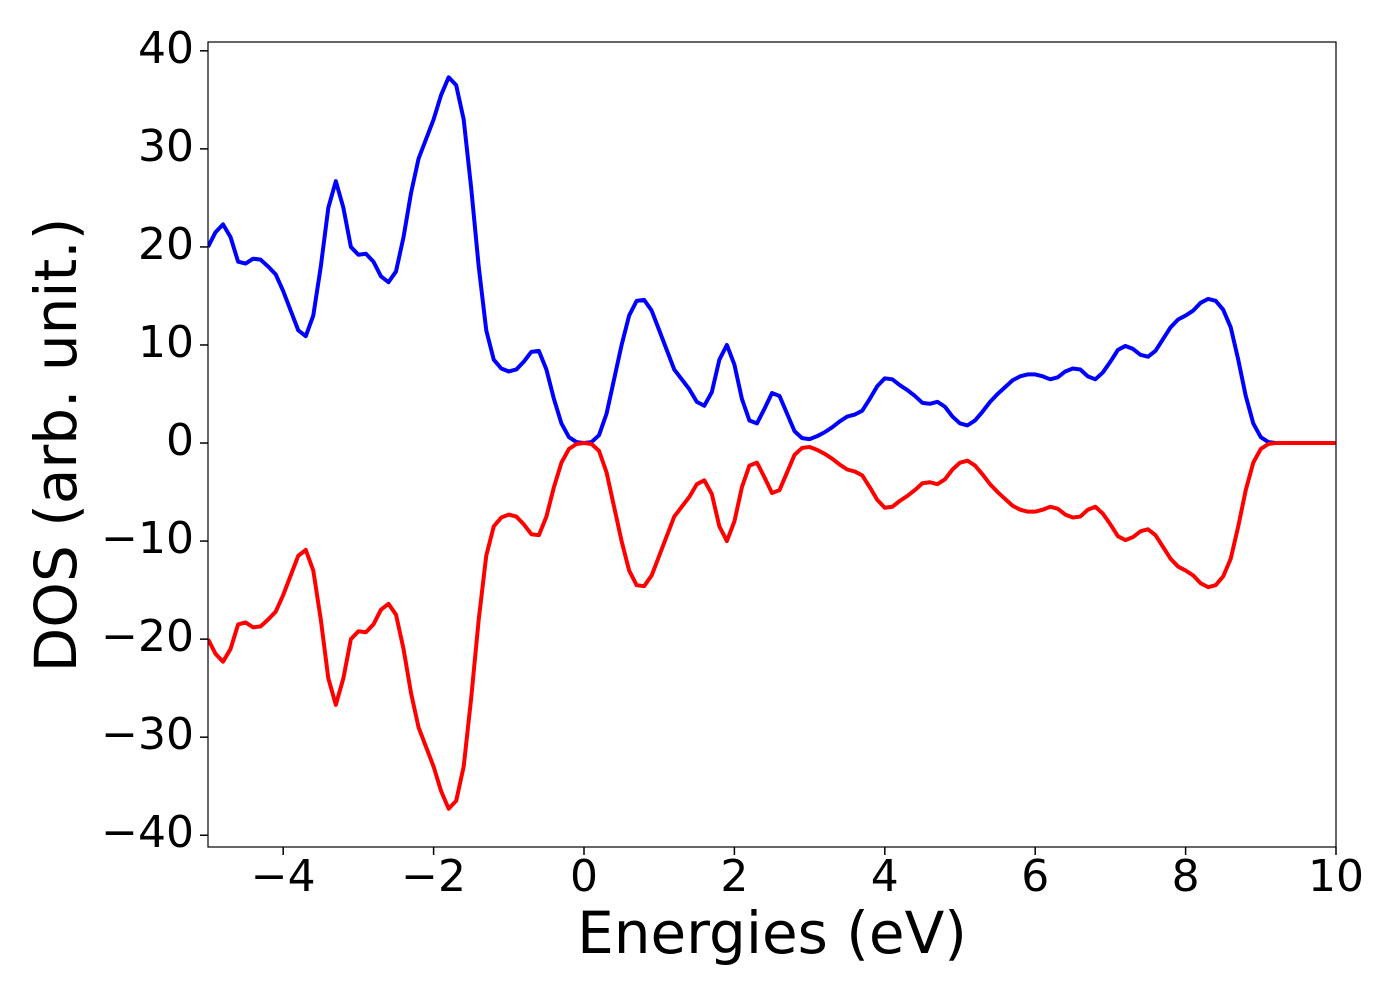 This screenshot has height=1000, width=1400. Describe the element at coordinates (1186, 876) in the screenshot. I see `x-tick-label: 8` at that location.